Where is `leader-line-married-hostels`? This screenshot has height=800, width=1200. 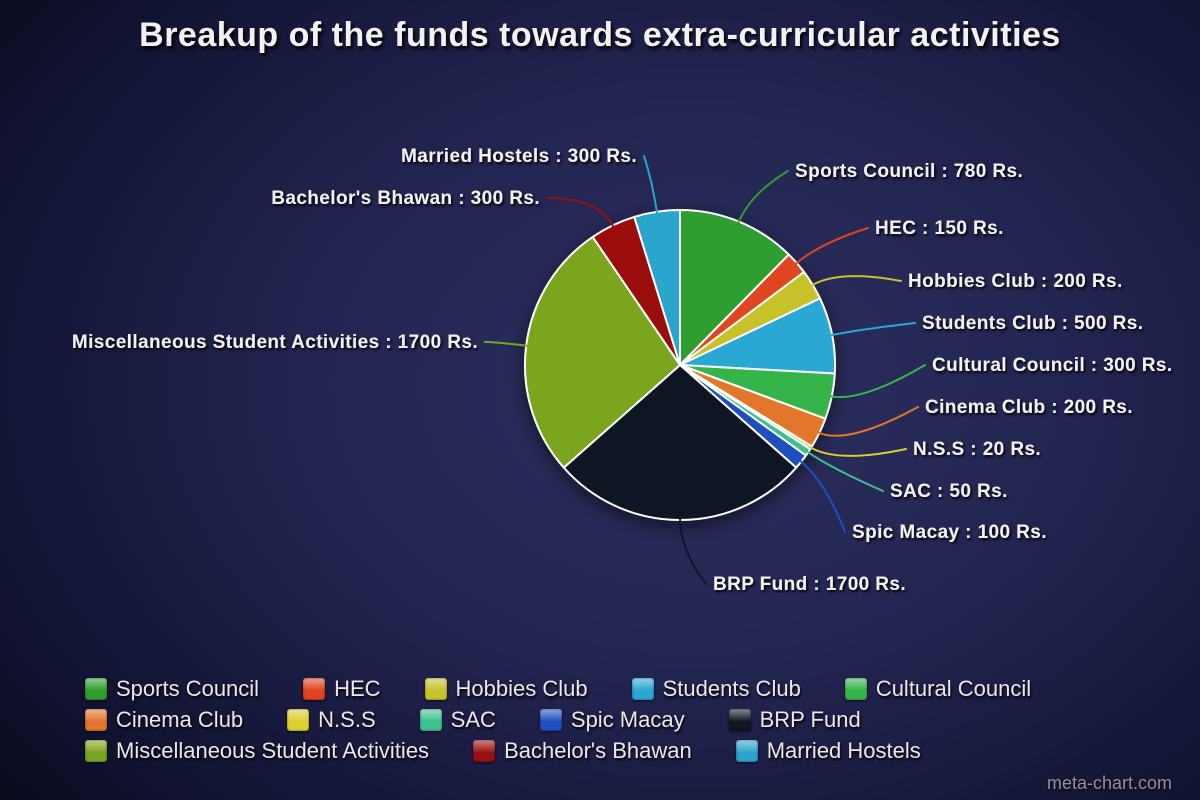
leader-line-married-hostels is located at coordinates (651, 185).